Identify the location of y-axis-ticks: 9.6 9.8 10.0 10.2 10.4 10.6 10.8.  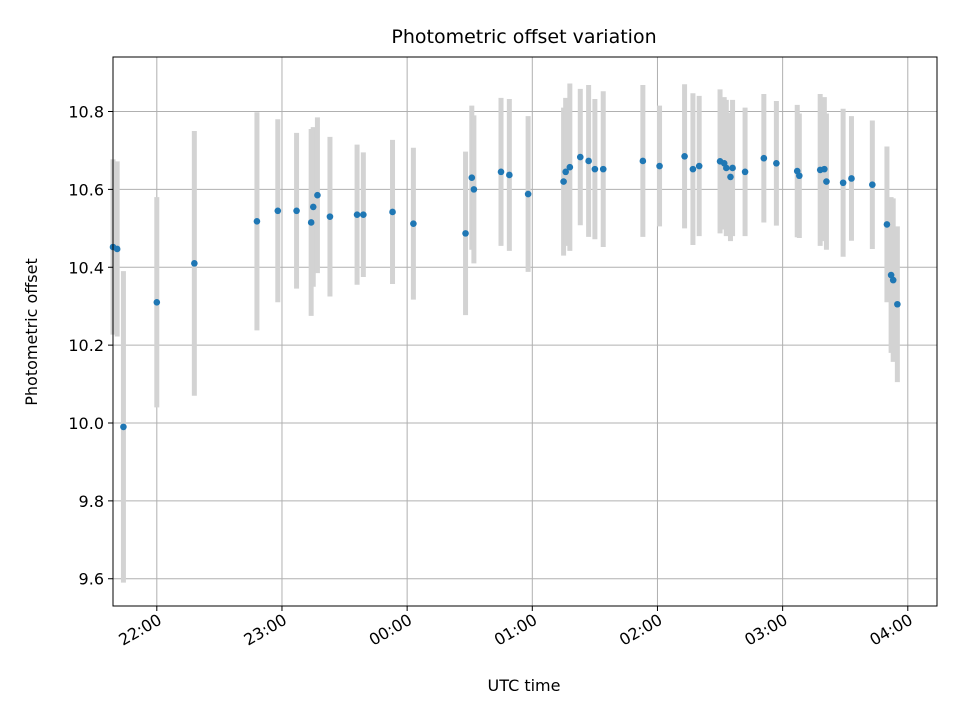
(90, 346).